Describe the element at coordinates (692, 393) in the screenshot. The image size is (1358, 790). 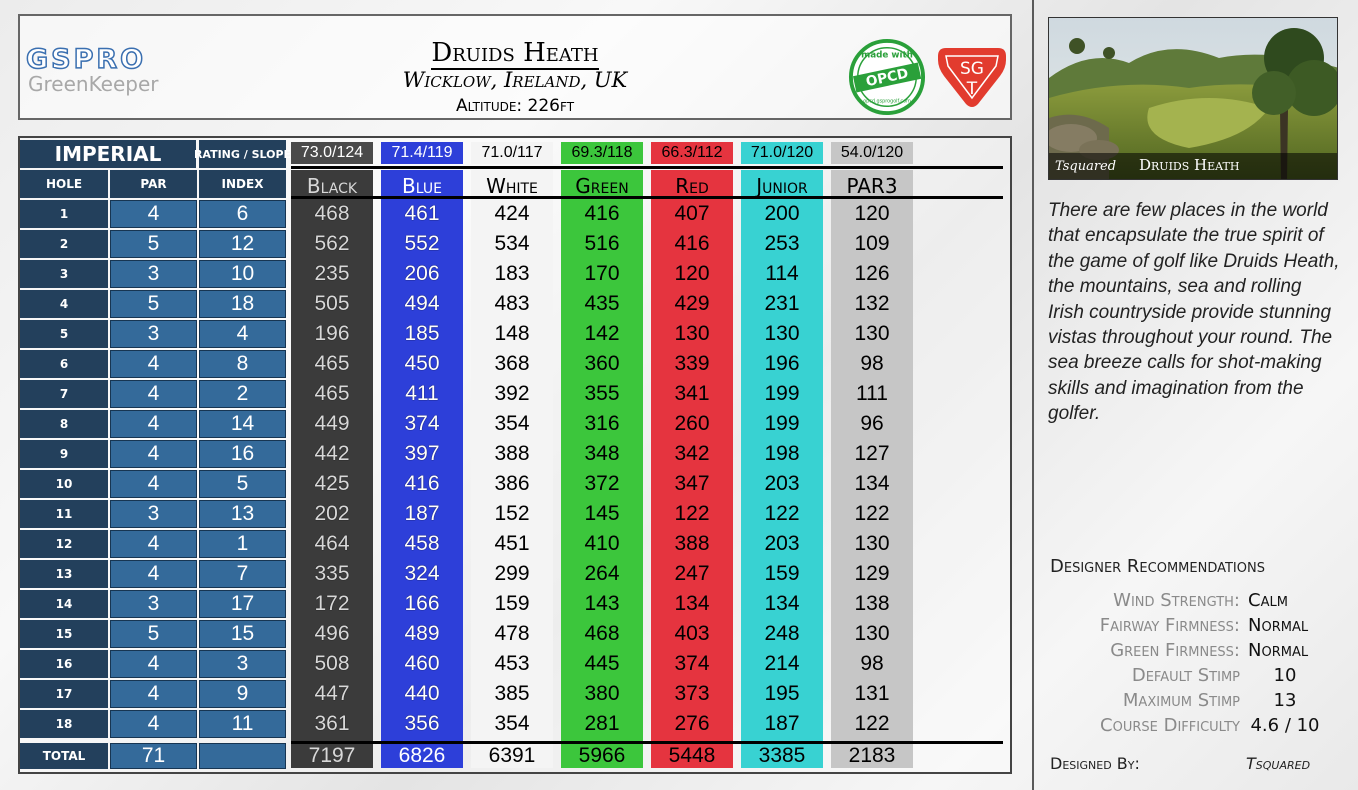
I see `yardage-cell: 341` at that location.